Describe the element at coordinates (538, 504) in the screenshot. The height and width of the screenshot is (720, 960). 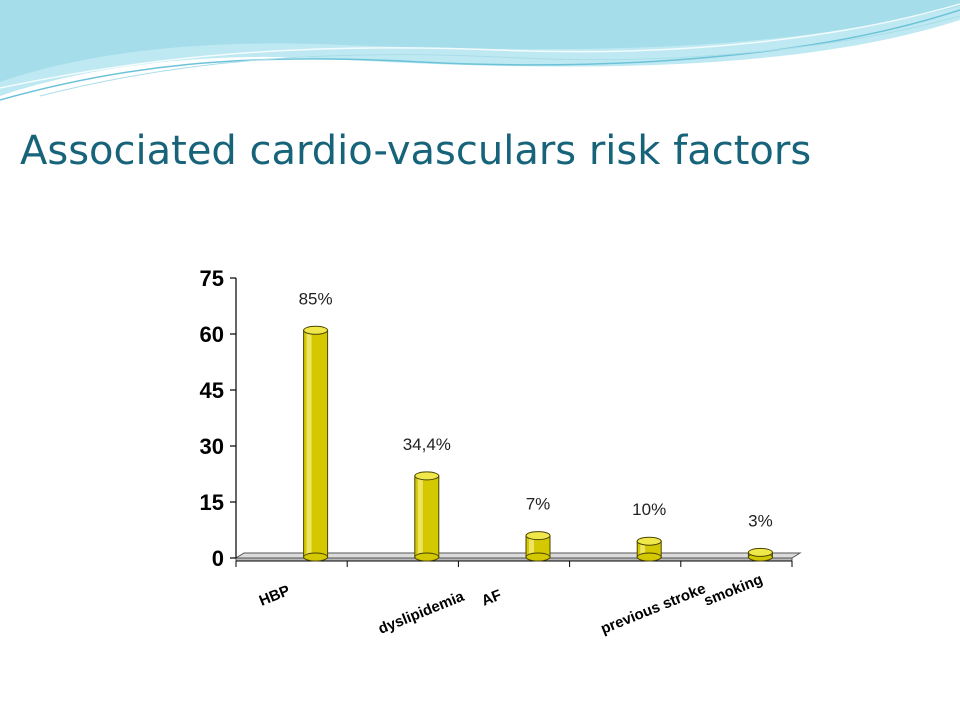
I see `bar-value-label: 7%` at that location.